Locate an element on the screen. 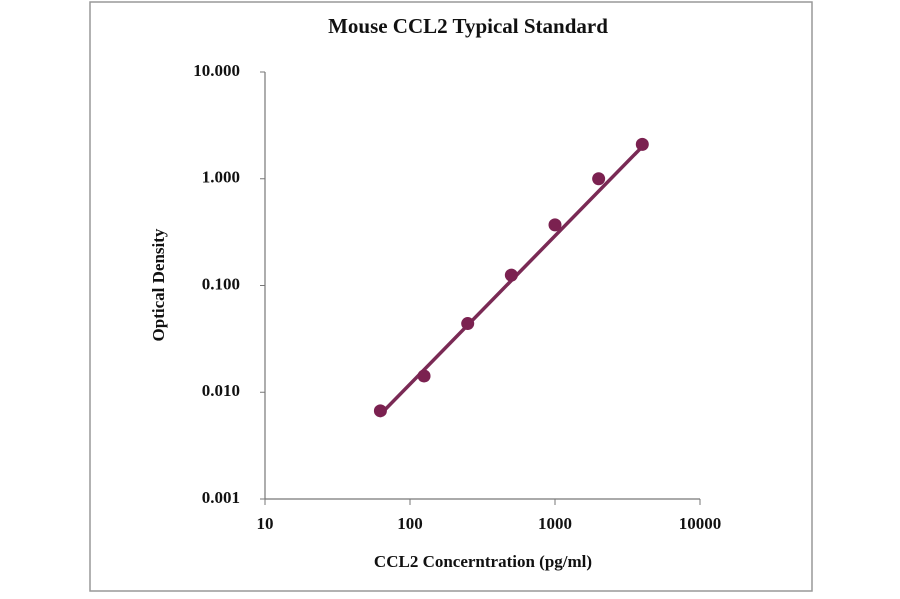 This screenshot has height=599, width=900. y-tick-label: 0.001 is located at coordinates (221, 497).